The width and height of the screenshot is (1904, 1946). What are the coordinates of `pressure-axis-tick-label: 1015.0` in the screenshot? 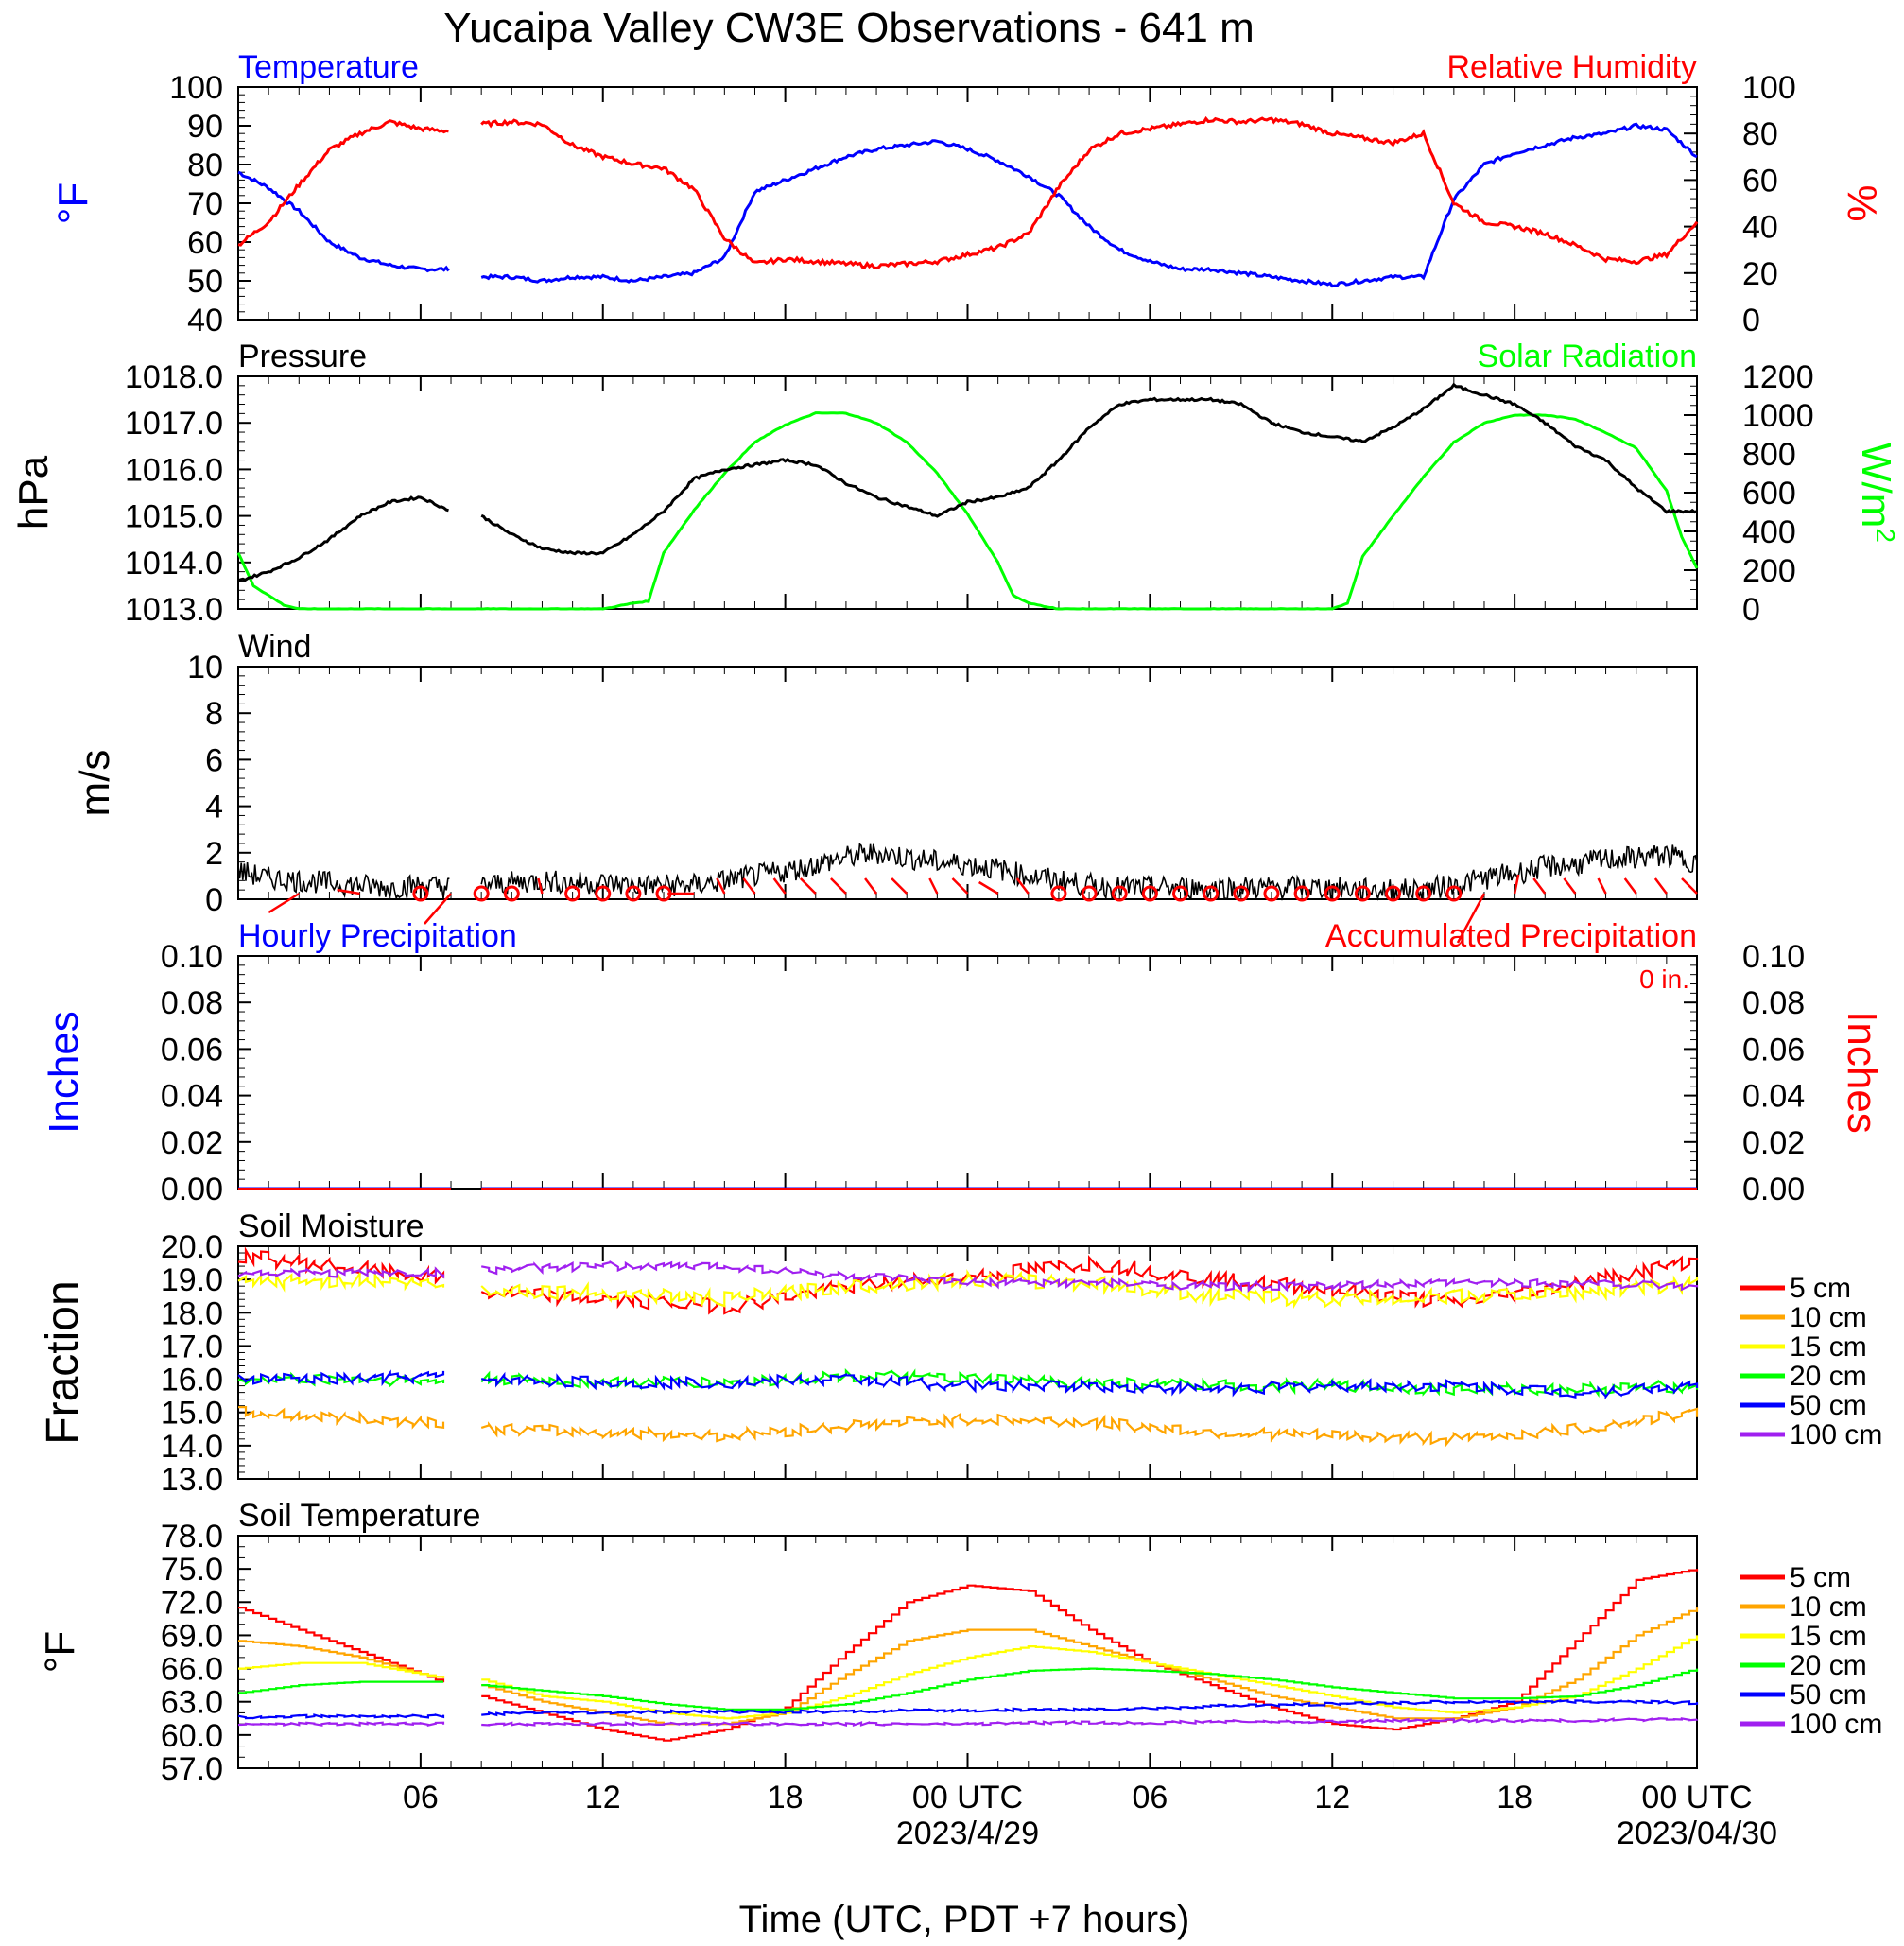 It's located at (174, 517).